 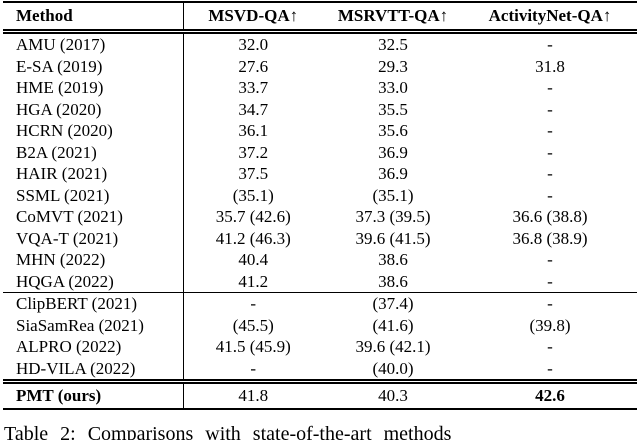 What do you see at coordinates (253, 66) in the screenshot?
I see `value-cell: 27.6` at bounding box center [253, 66].